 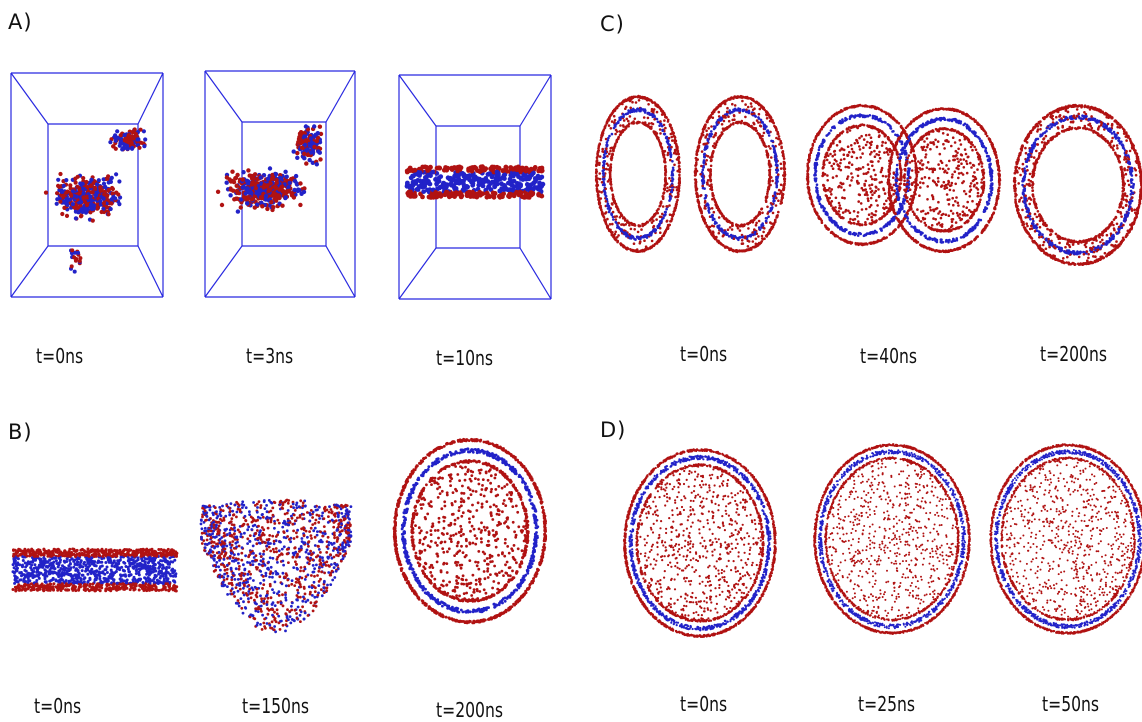 I want to click on time-label-c-2: t=40ns, so click(x=888, y=356).